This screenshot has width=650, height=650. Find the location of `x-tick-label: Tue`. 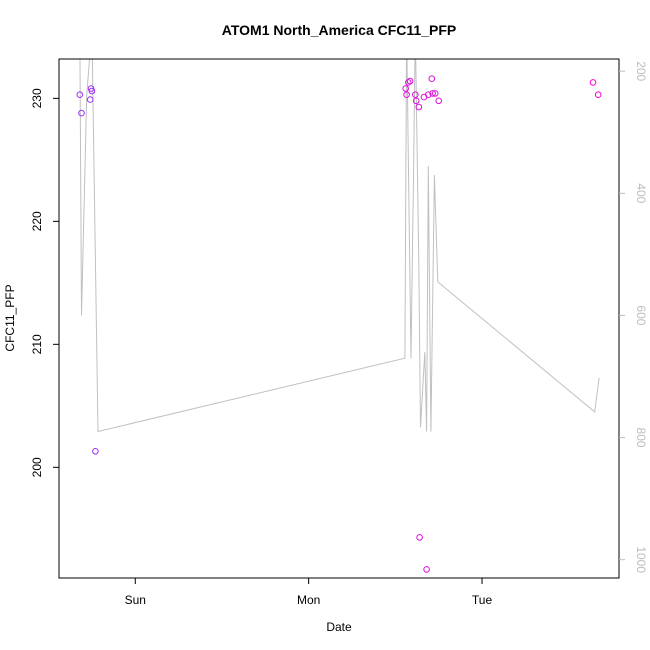

x-tick-label: Tue is located at coordinates (482, 600).